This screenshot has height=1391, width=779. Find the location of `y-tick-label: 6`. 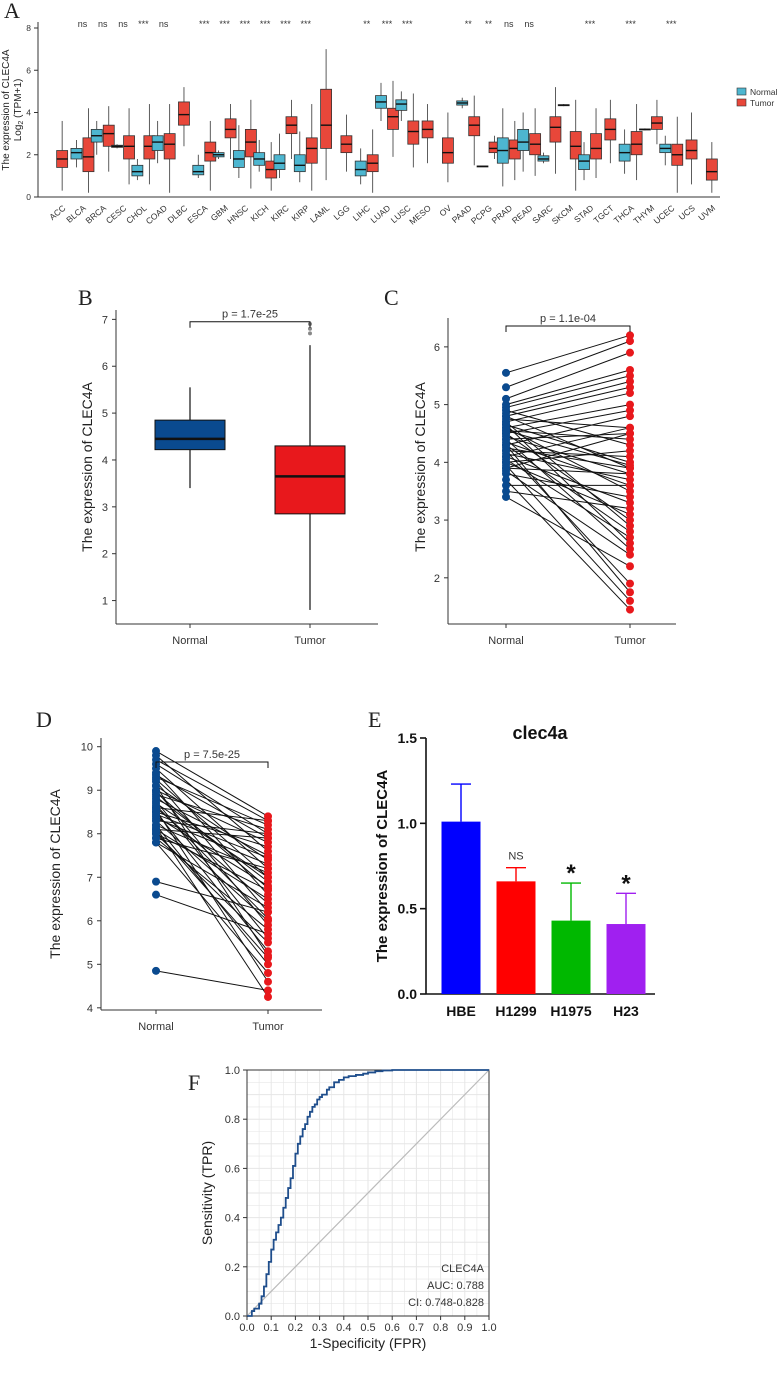

y-tick-label: 6 is located at coordinates (28, 70).